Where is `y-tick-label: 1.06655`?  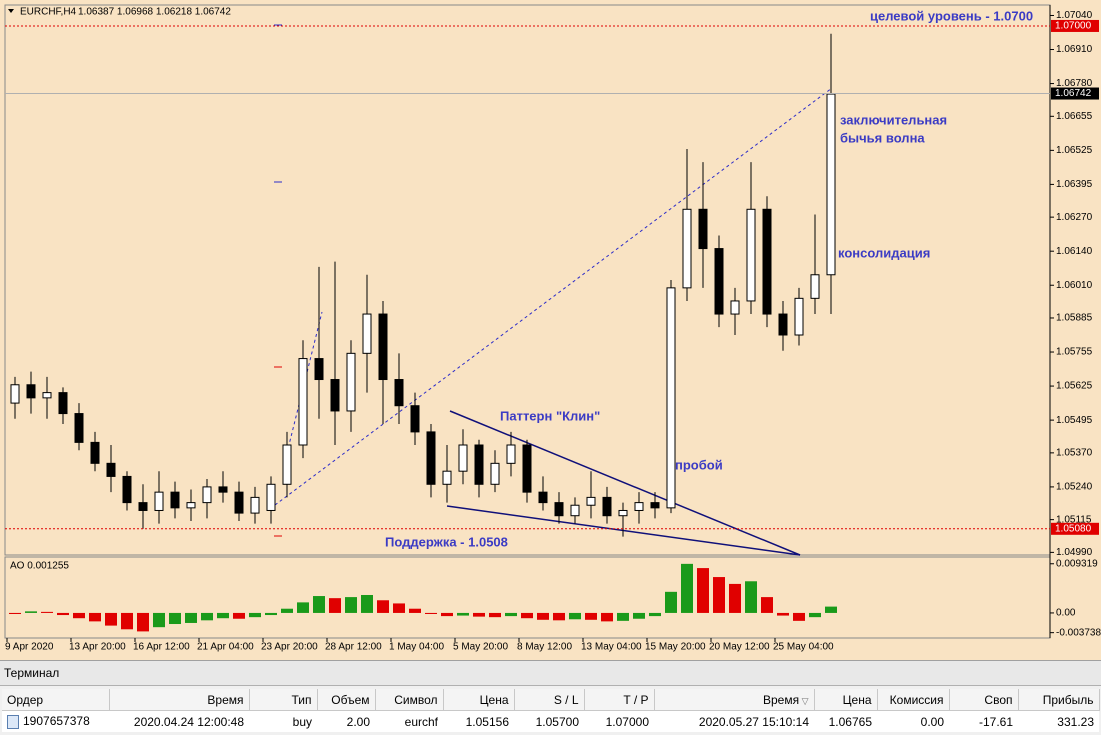
y-tick-label: 1.06655 is located at coordinates (1074, 116).